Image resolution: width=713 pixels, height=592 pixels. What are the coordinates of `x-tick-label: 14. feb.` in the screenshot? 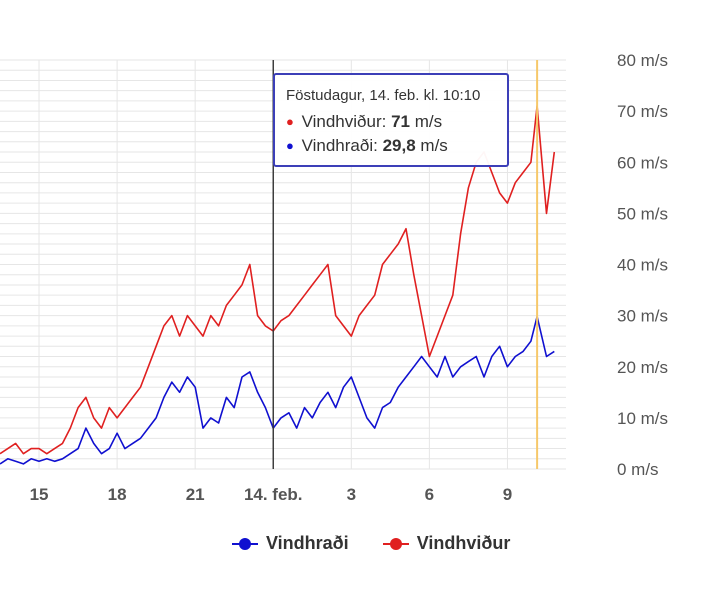 It's located at (273, 494).